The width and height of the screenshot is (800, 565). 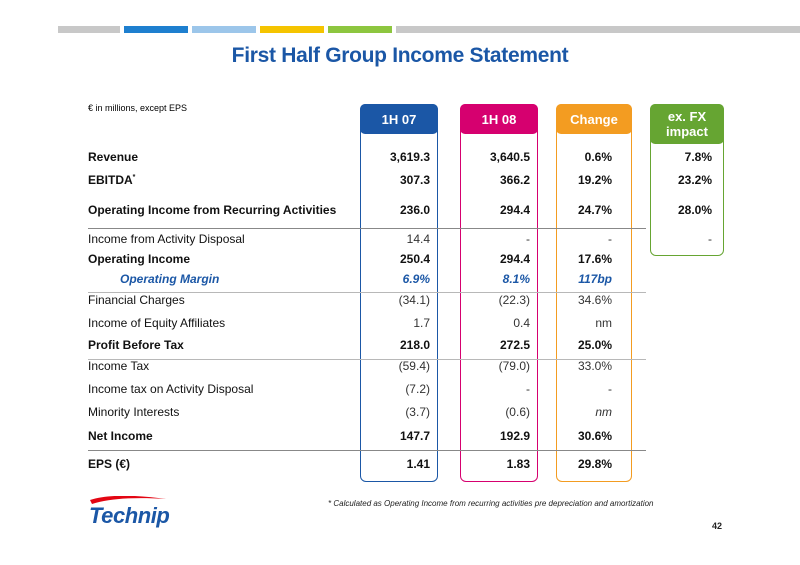 What do you see at coordinates (594, 119) in the screenshot?
I see `column-header-change: Change` at bounding box center [594, 119].